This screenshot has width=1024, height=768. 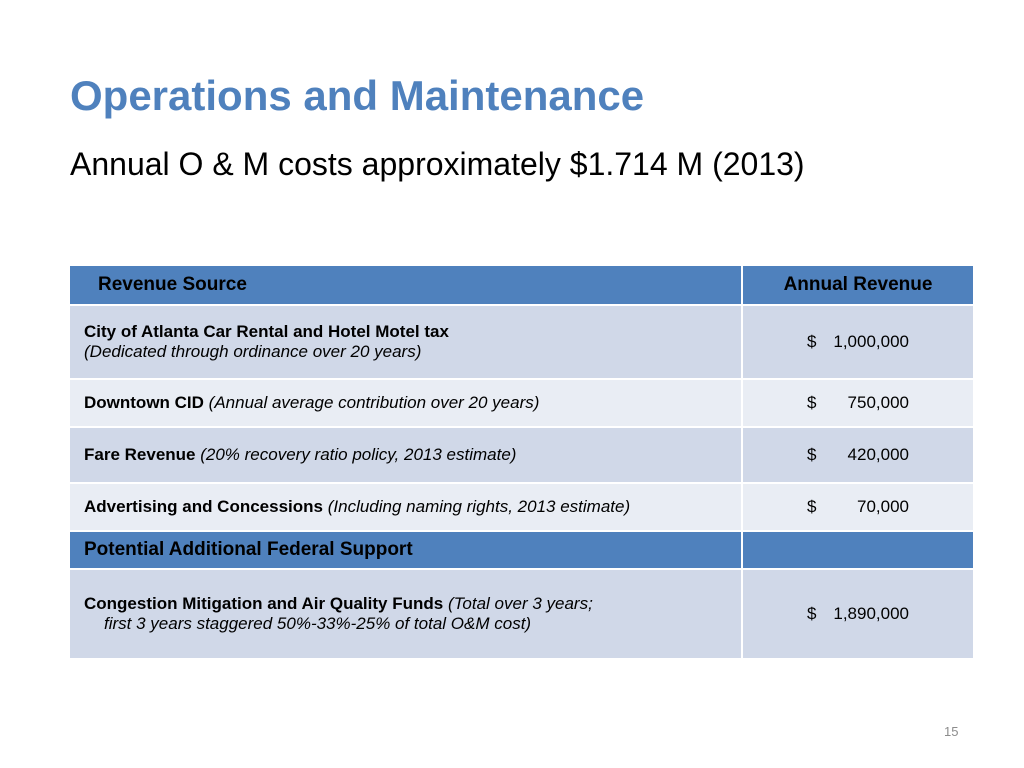 I want to click on section-header-row: Potential Additional Federal Support, so click(x=521, y=550).